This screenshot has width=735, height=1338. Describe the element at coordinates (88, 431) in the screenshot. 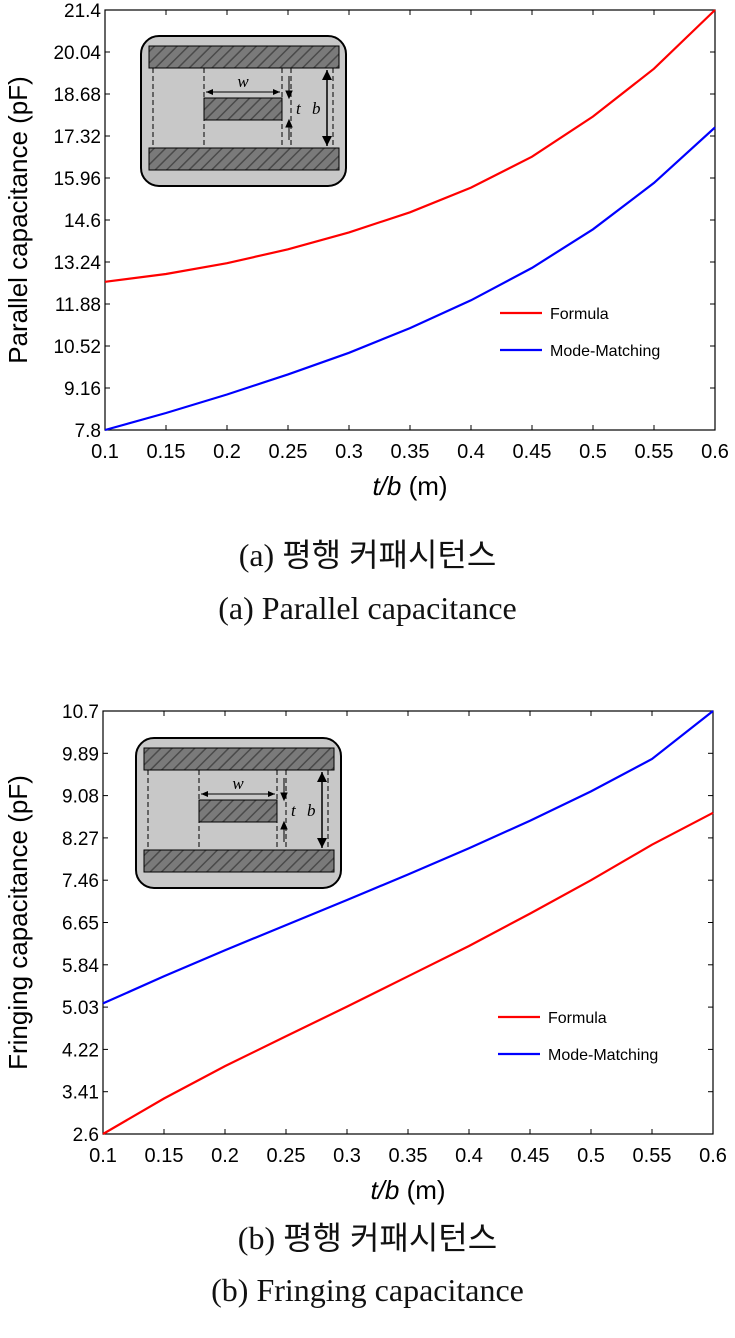

I see `y-tick-label: 7.8` at that location.